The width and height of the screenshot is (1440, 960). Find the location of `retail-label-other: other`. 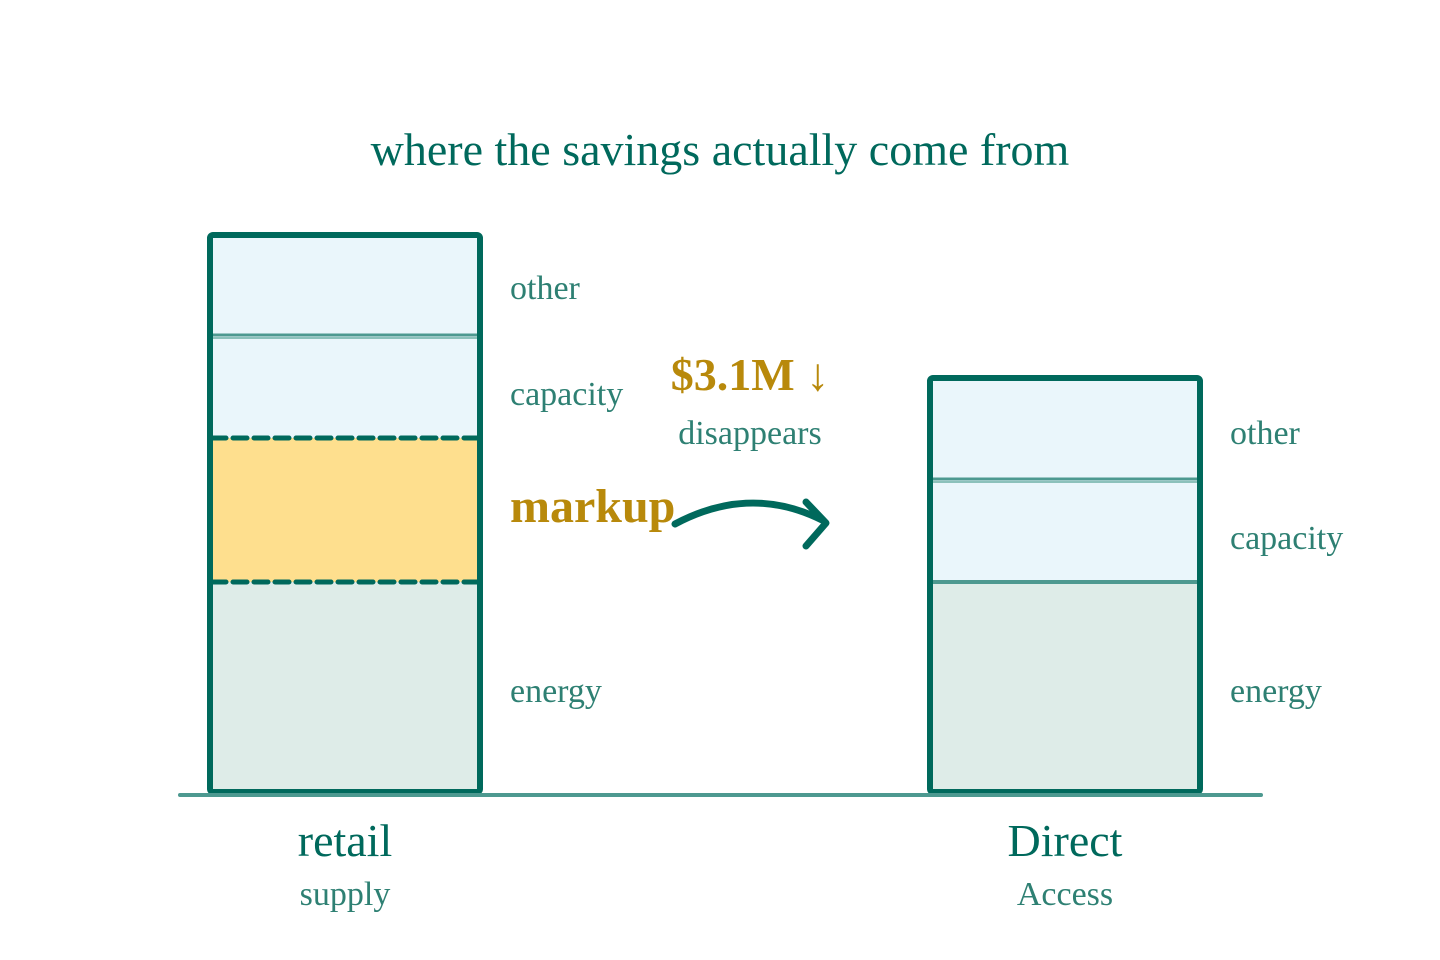

retail-label-other: other is located at coordinates (545, 288).